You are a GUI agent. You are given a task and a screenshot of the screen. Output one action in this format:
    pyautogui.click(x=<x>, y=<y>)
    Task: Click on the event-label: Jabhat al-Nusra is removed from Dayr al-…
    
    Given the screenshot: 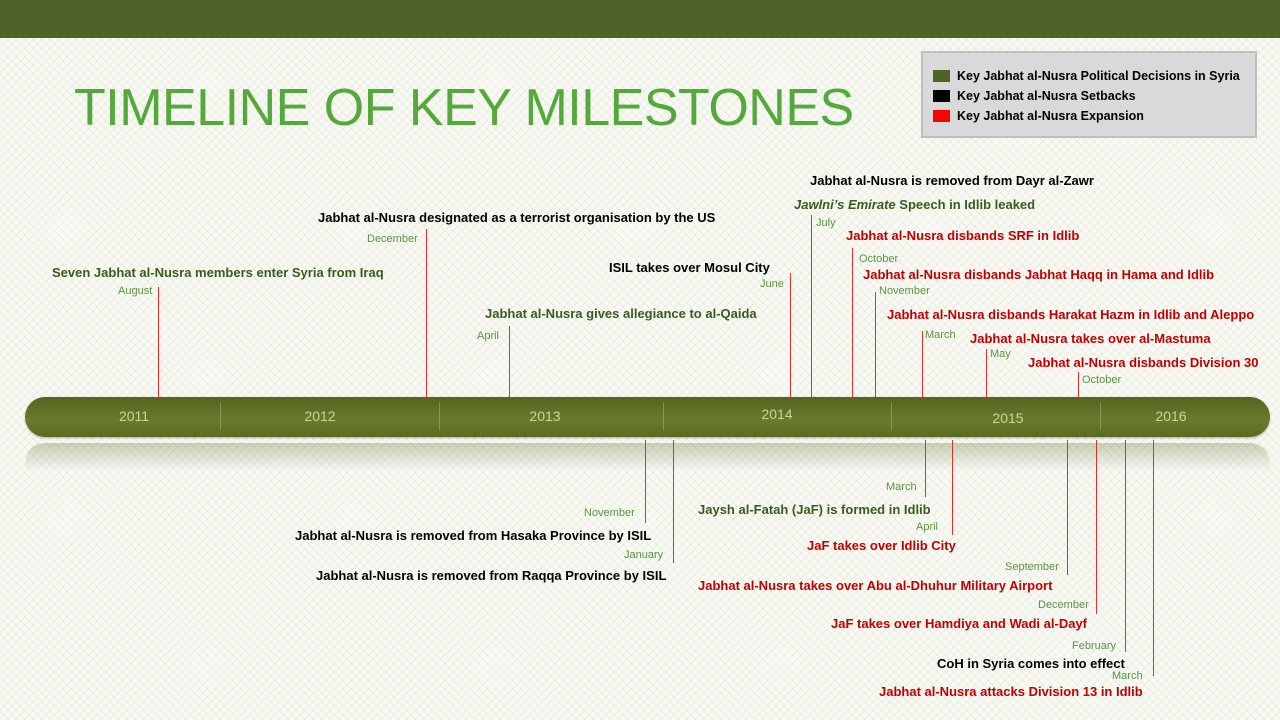 What is the action you would take?
    pyautogui.click(x=952, y=180)
    